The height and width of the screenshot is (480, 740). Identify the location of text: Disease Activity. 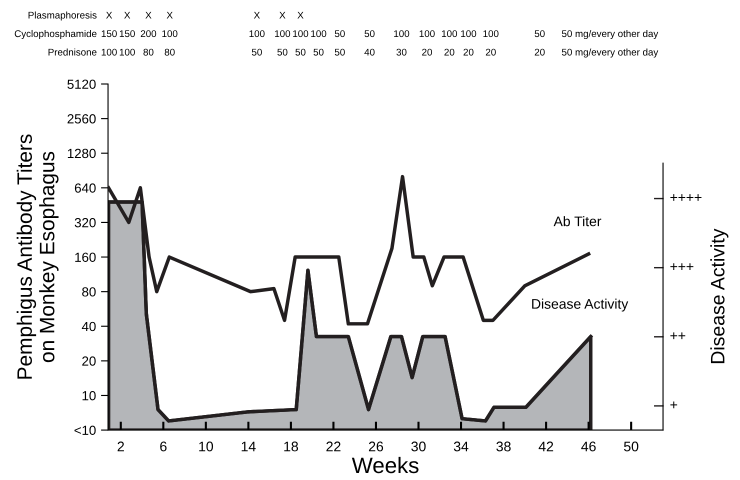
(580, 305).